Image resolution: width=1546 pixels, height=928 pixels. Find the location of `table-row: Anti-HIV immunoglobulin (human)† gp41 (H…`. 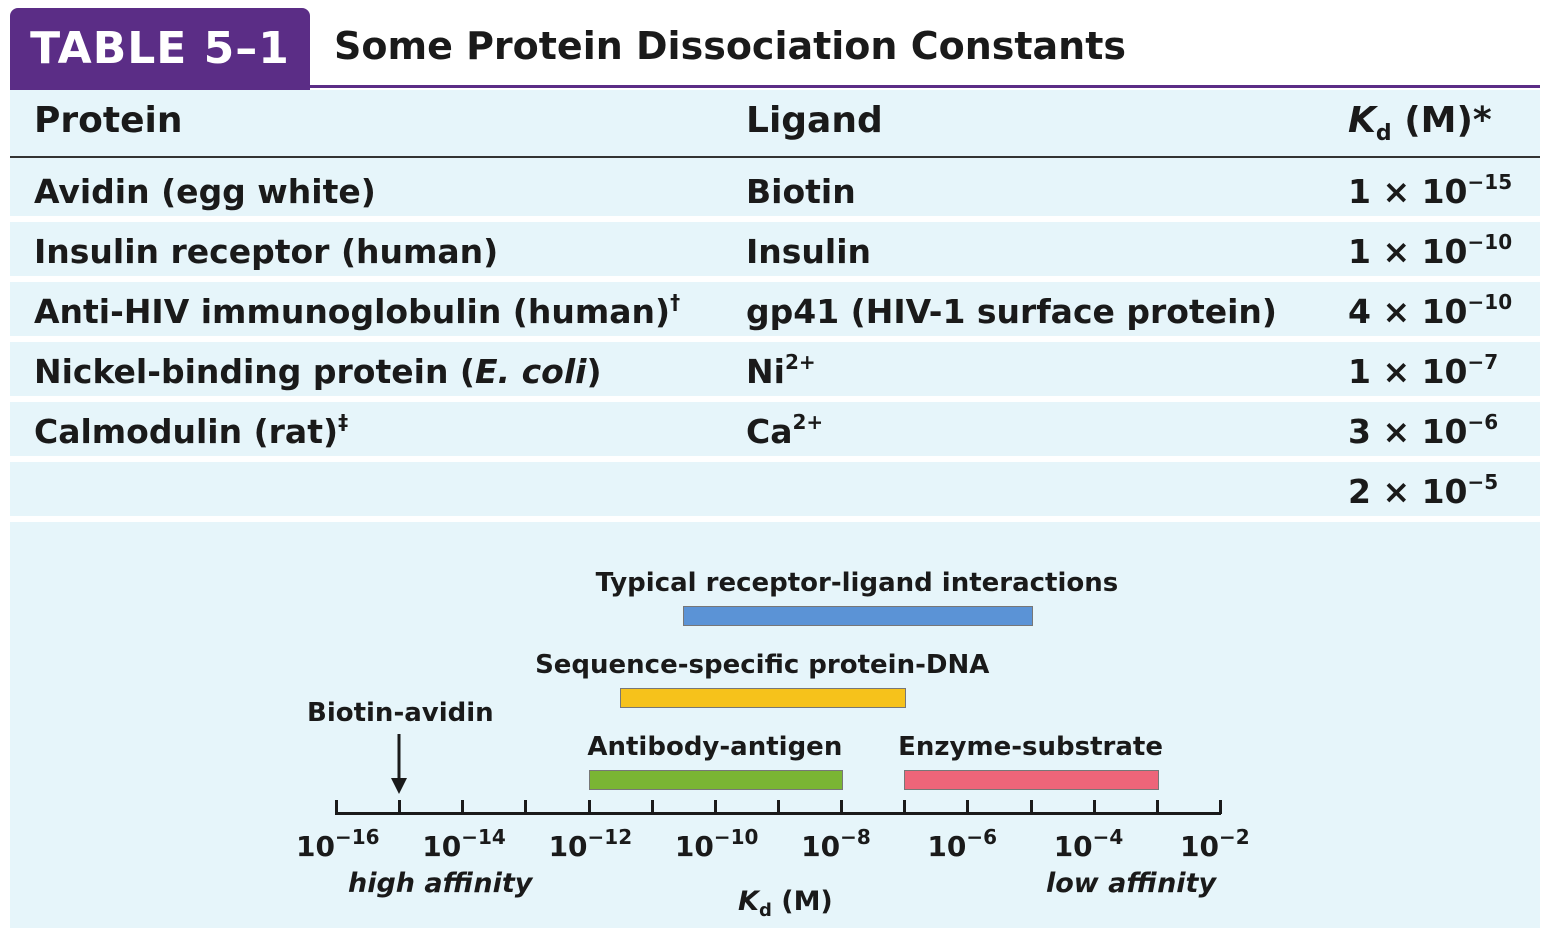

table-row: Anti-HIV immunoglobulin (human)† gp41 (H… is located at coordinates (775, 309).